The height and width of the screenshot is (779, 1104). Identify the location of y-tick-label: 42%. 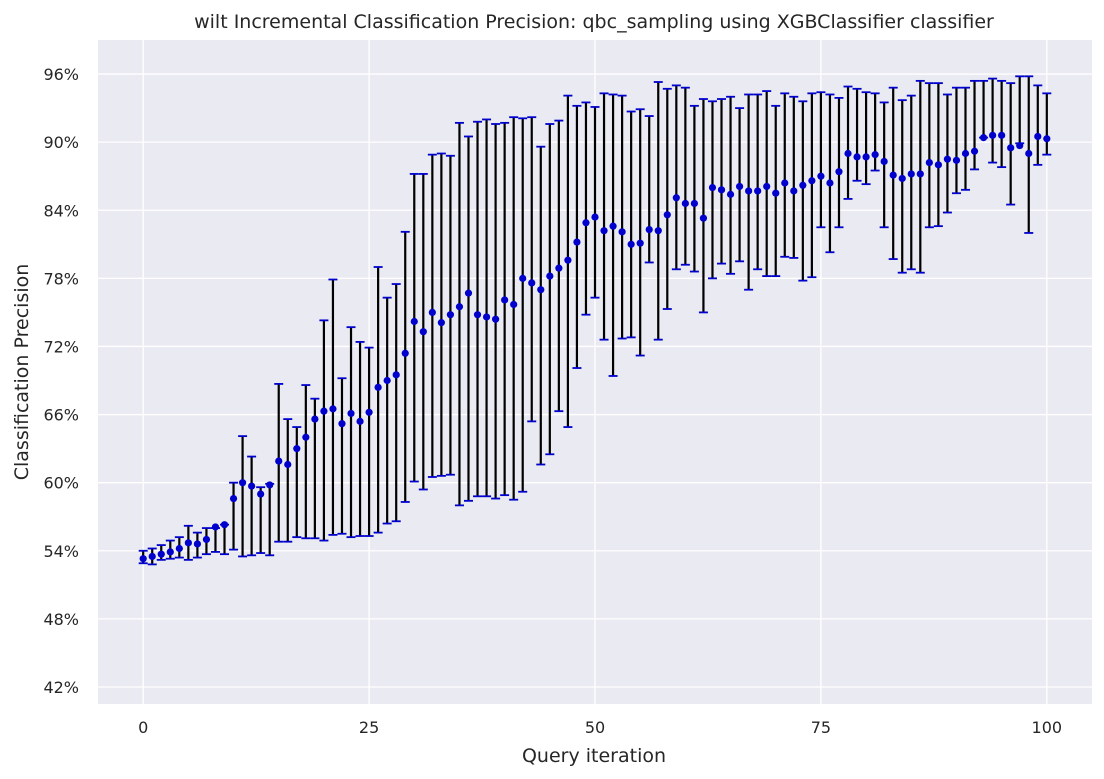
(61, 687).